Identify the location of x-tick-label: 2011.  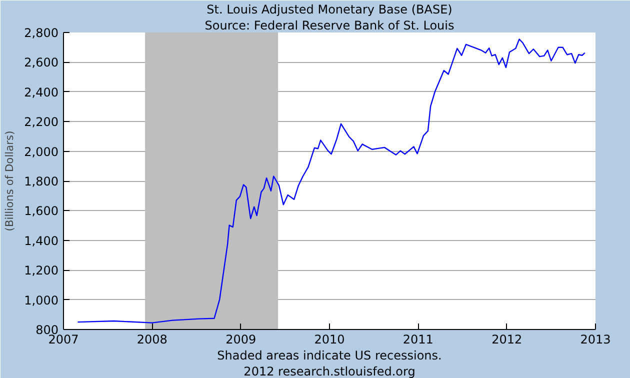
(418, 339).